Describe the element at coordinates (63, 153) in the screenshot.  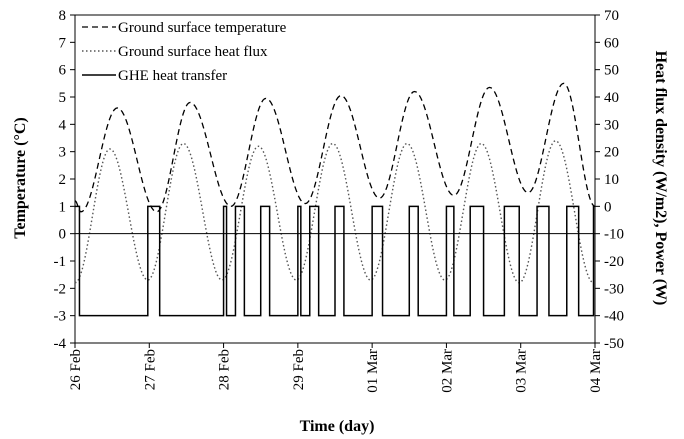
I see `y-left-tick-label: 3` at that location.